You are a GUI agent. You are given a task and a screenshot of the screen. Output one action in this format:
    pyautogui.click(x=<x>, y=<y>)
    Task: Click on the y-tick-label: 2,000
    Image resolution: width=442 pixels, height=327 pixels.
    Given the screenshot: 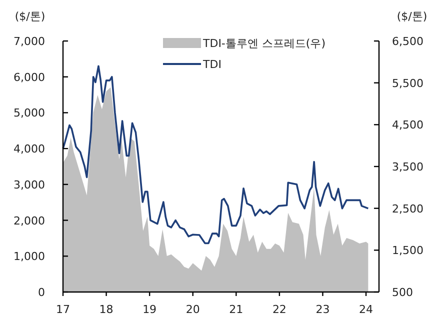 What is the action you would take?
    pyautogui.click(x=29, y=221)
    